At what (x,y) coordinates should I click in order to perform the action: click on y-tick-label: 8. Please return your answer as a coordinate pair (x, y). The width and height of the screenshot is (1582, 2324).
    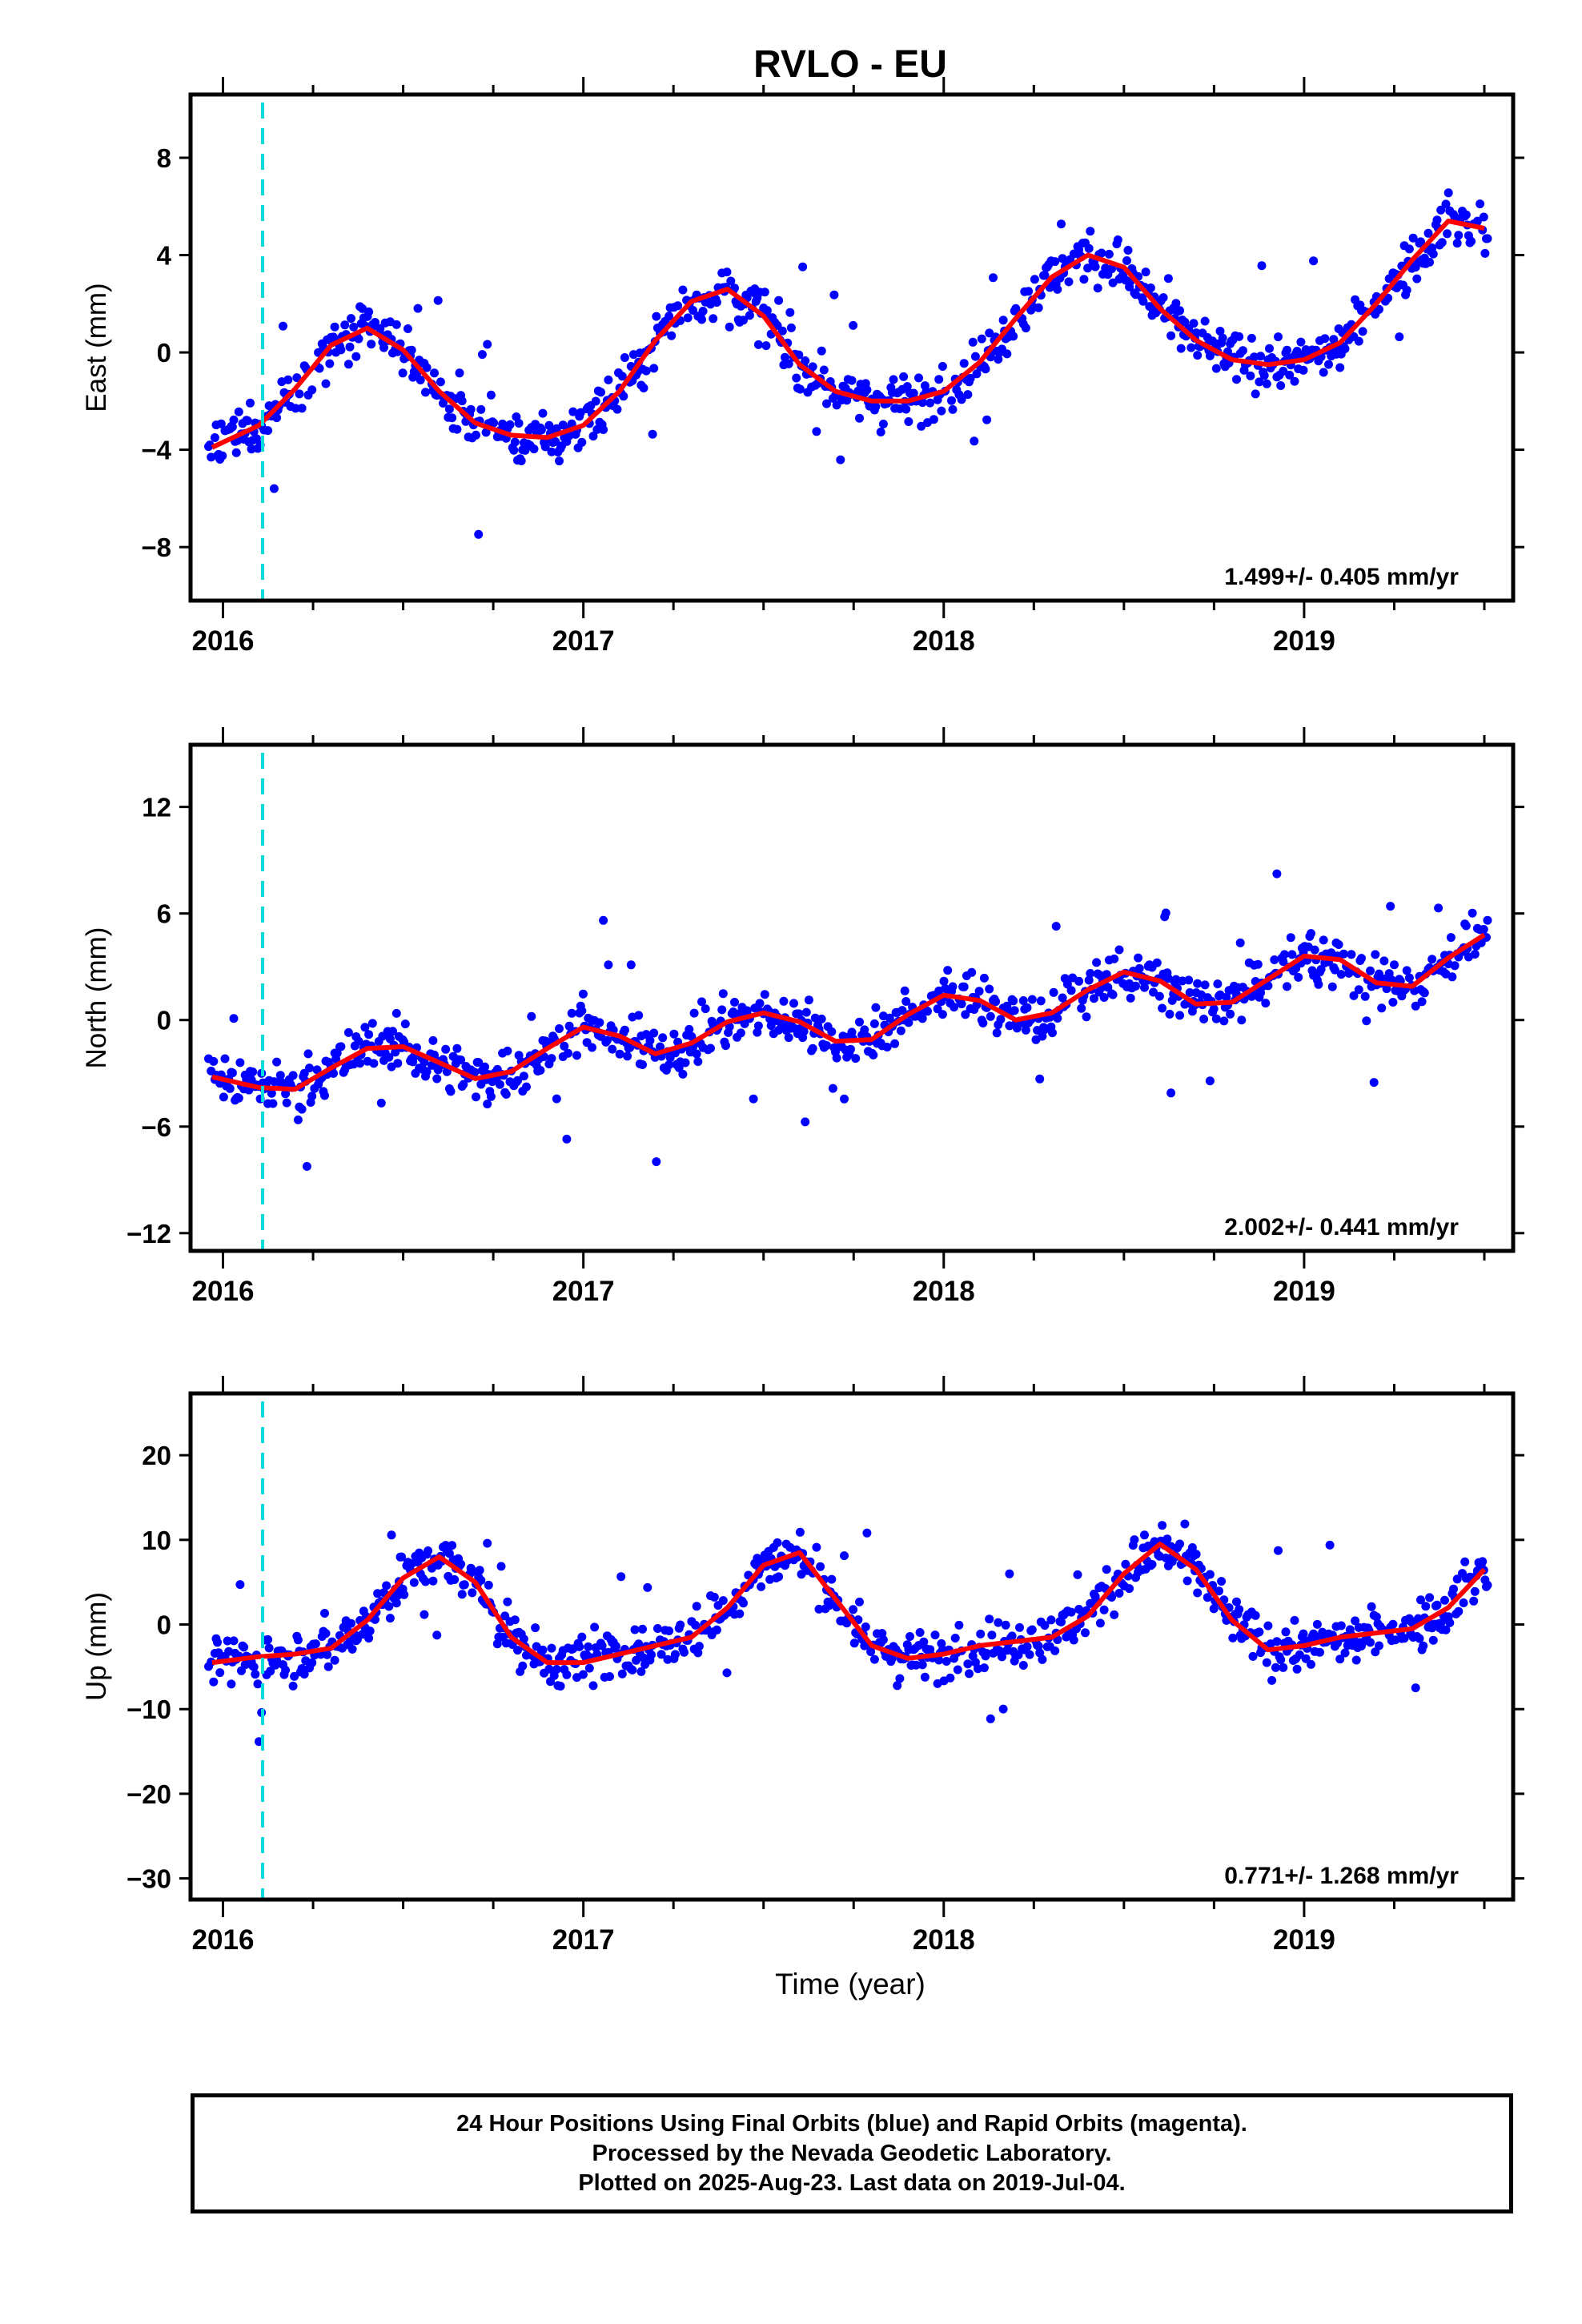
    Looking at the image, I should click on (164, 158).